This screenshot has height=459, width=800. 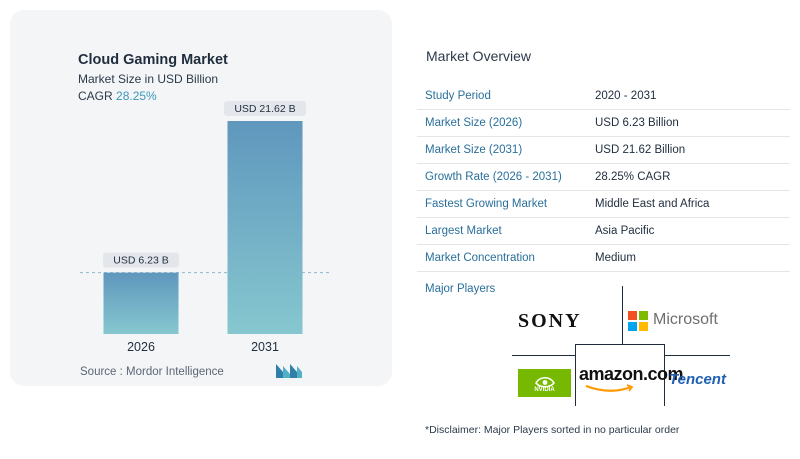 I want to click on overview-key: Market Concentration, so click(x=480, y=258).